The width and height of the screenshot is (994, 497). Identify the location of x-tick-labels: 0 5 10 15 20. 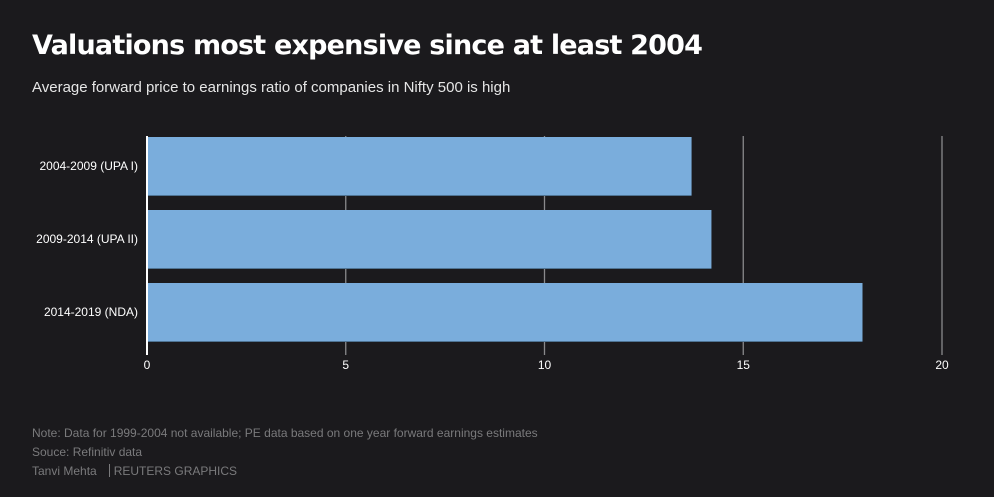
(546, 365).